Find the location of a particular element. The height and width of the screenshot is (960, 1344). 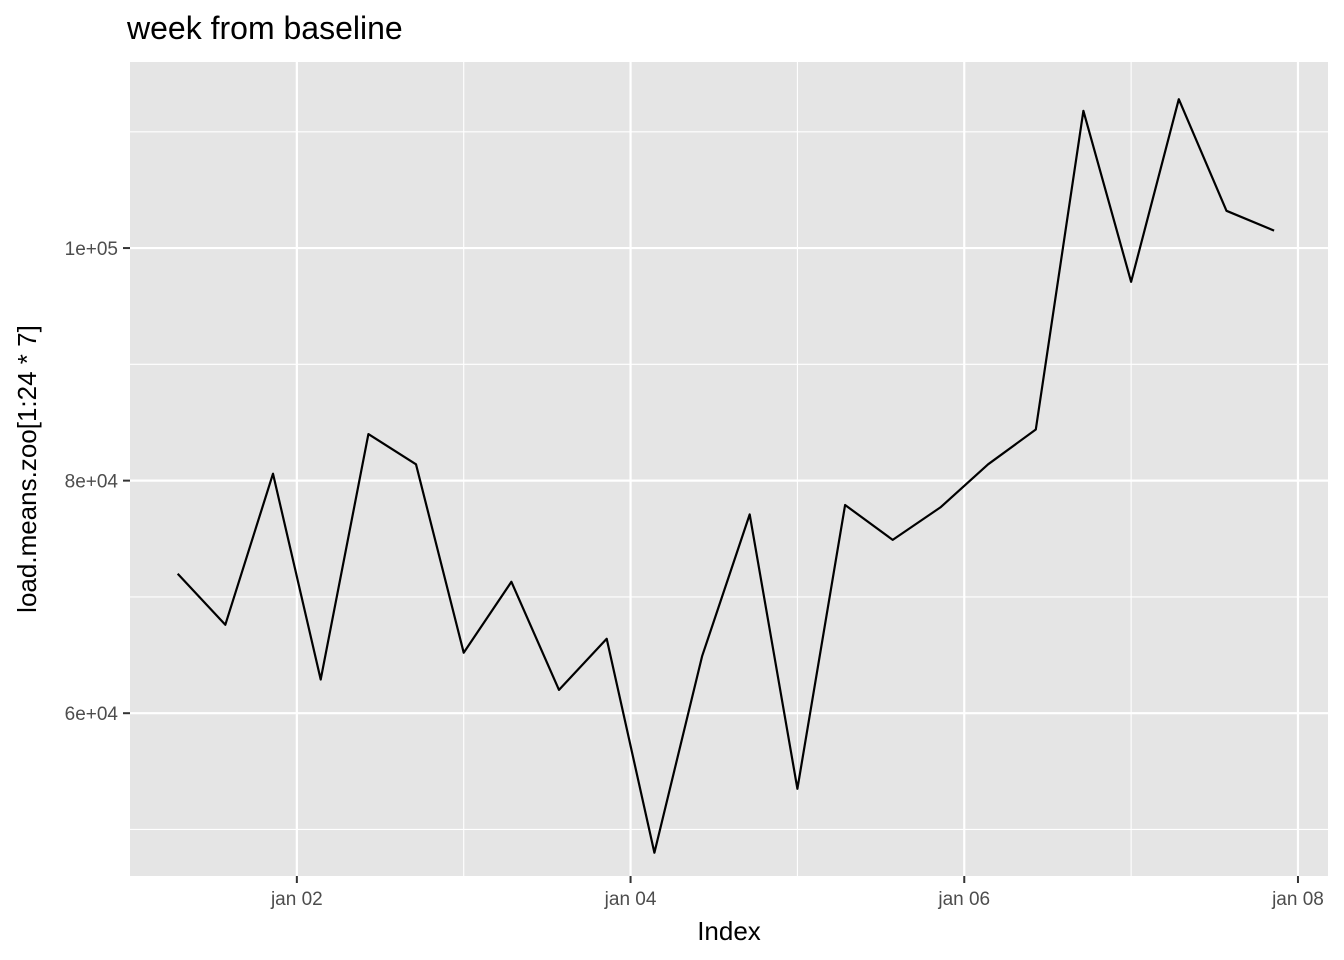

x-tick-label: jan 06 is located at coordinates (963, 899).